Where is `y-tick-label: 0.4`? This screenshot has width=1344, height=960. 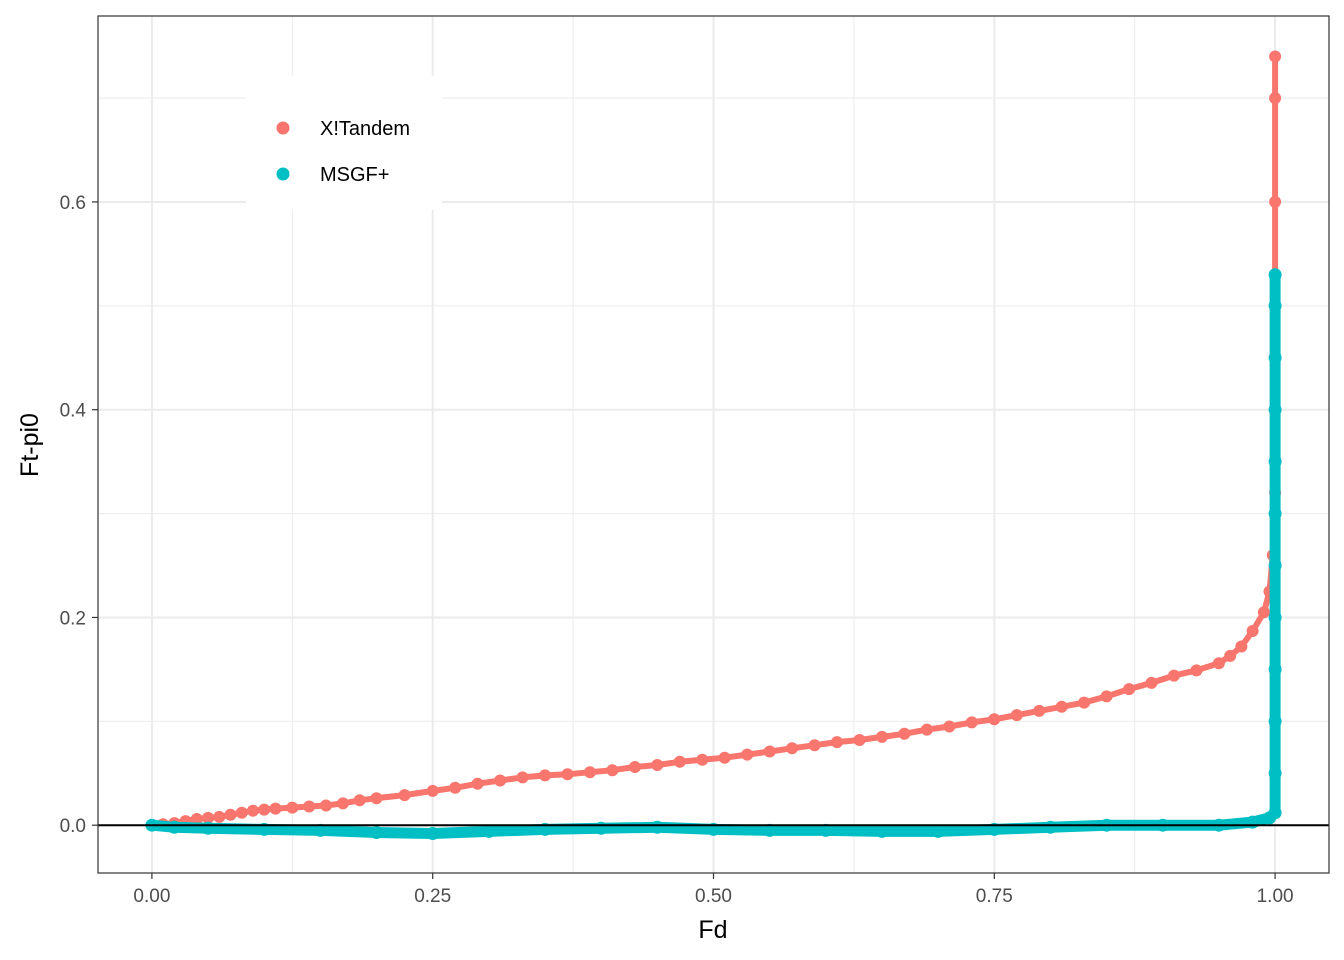 y-tick-label: 0.4 is located at coordinates (73, 411).